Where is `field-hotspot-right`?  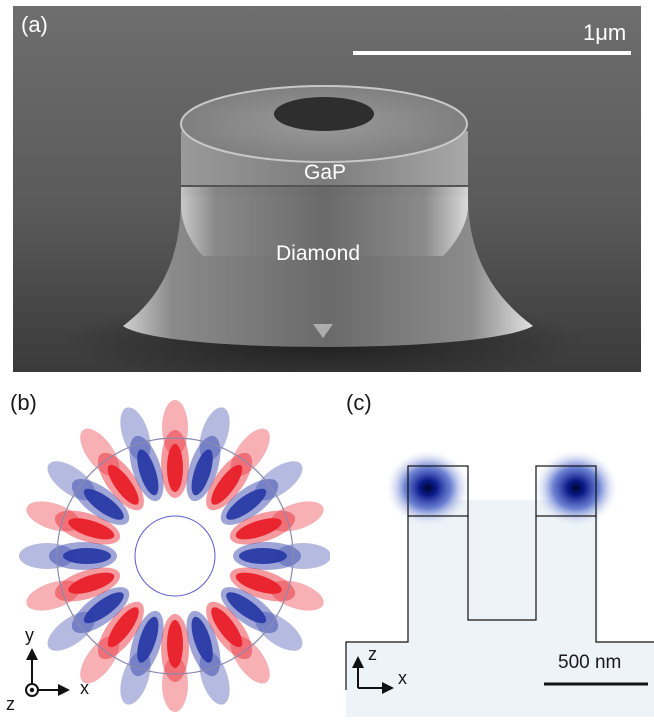
field-hotspot-right is located at coordinates (576, 488).